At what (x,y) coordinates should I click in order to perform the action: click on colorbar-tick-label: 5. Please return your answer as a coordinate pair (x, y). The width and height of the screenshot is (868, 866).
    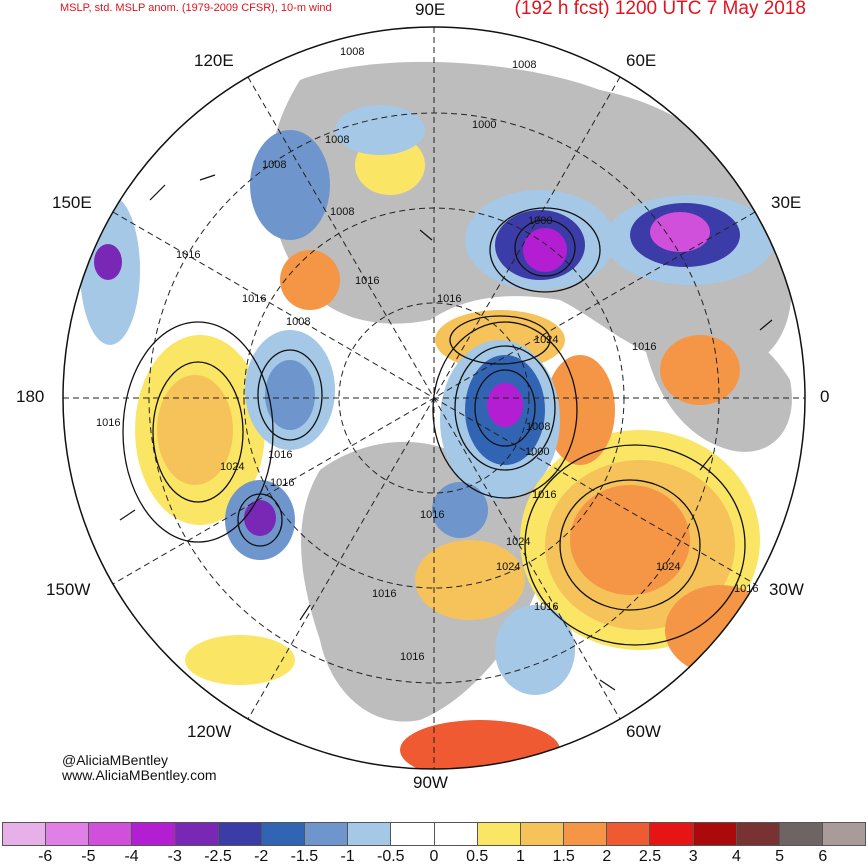
    Looking at the image, I should click on (780, 856).